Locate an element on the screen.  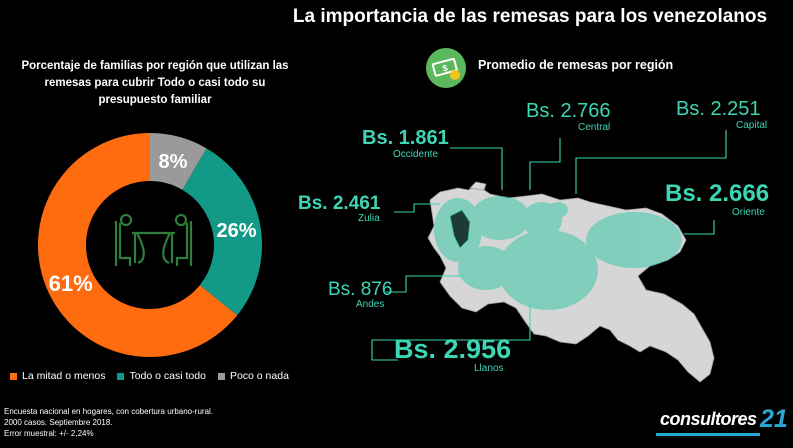
logo-number: 21 is located at coordinates (774, 419).